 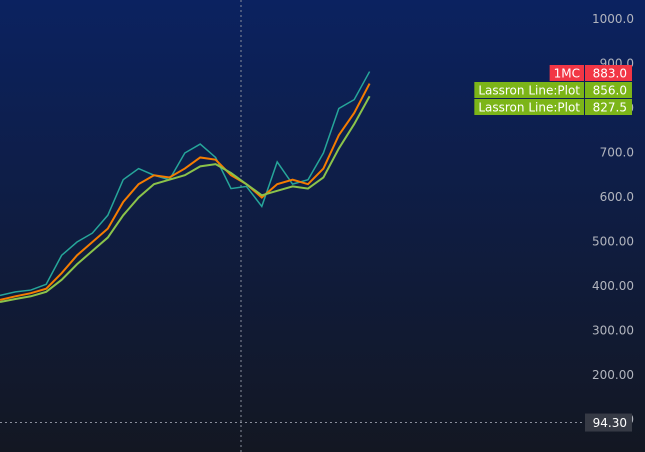 I want to click on y-tick-label: 400.00, so click(x=613, y=286).